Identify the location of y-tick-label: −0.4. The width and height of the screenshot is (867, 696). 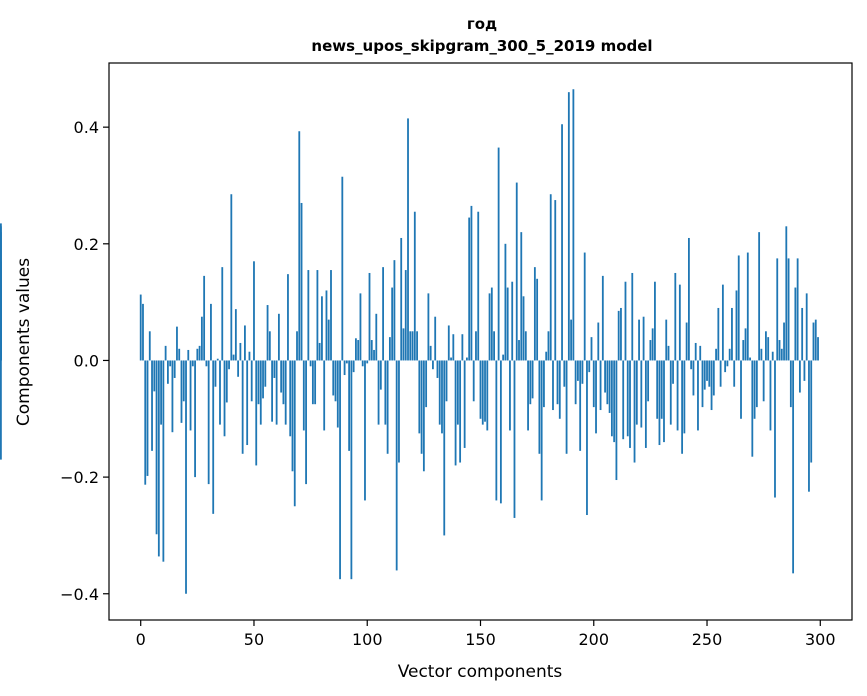
(79, 594).